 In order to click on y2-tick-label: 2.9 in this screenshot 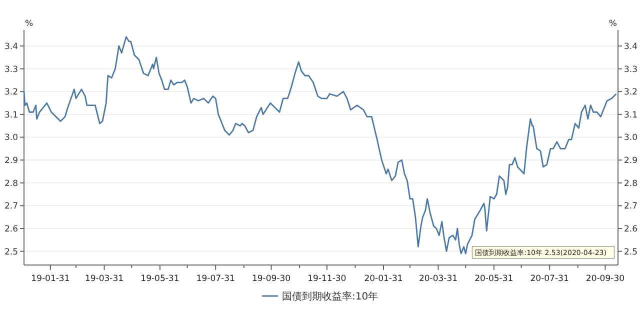, I will do `click(631, 161)`.